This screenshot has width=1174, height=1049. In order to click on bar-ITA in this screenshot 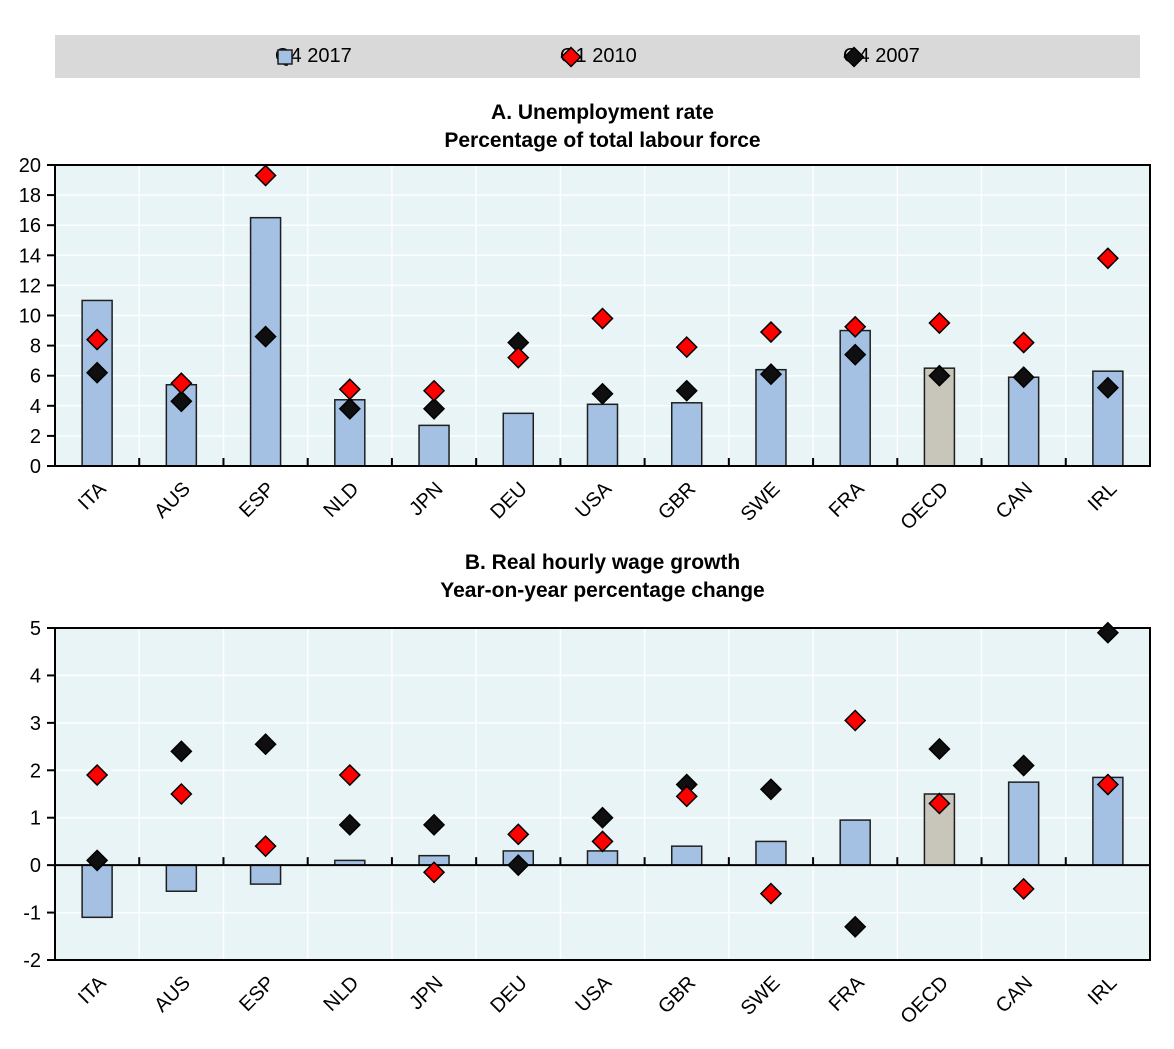, I will do `click(97, 891)`.